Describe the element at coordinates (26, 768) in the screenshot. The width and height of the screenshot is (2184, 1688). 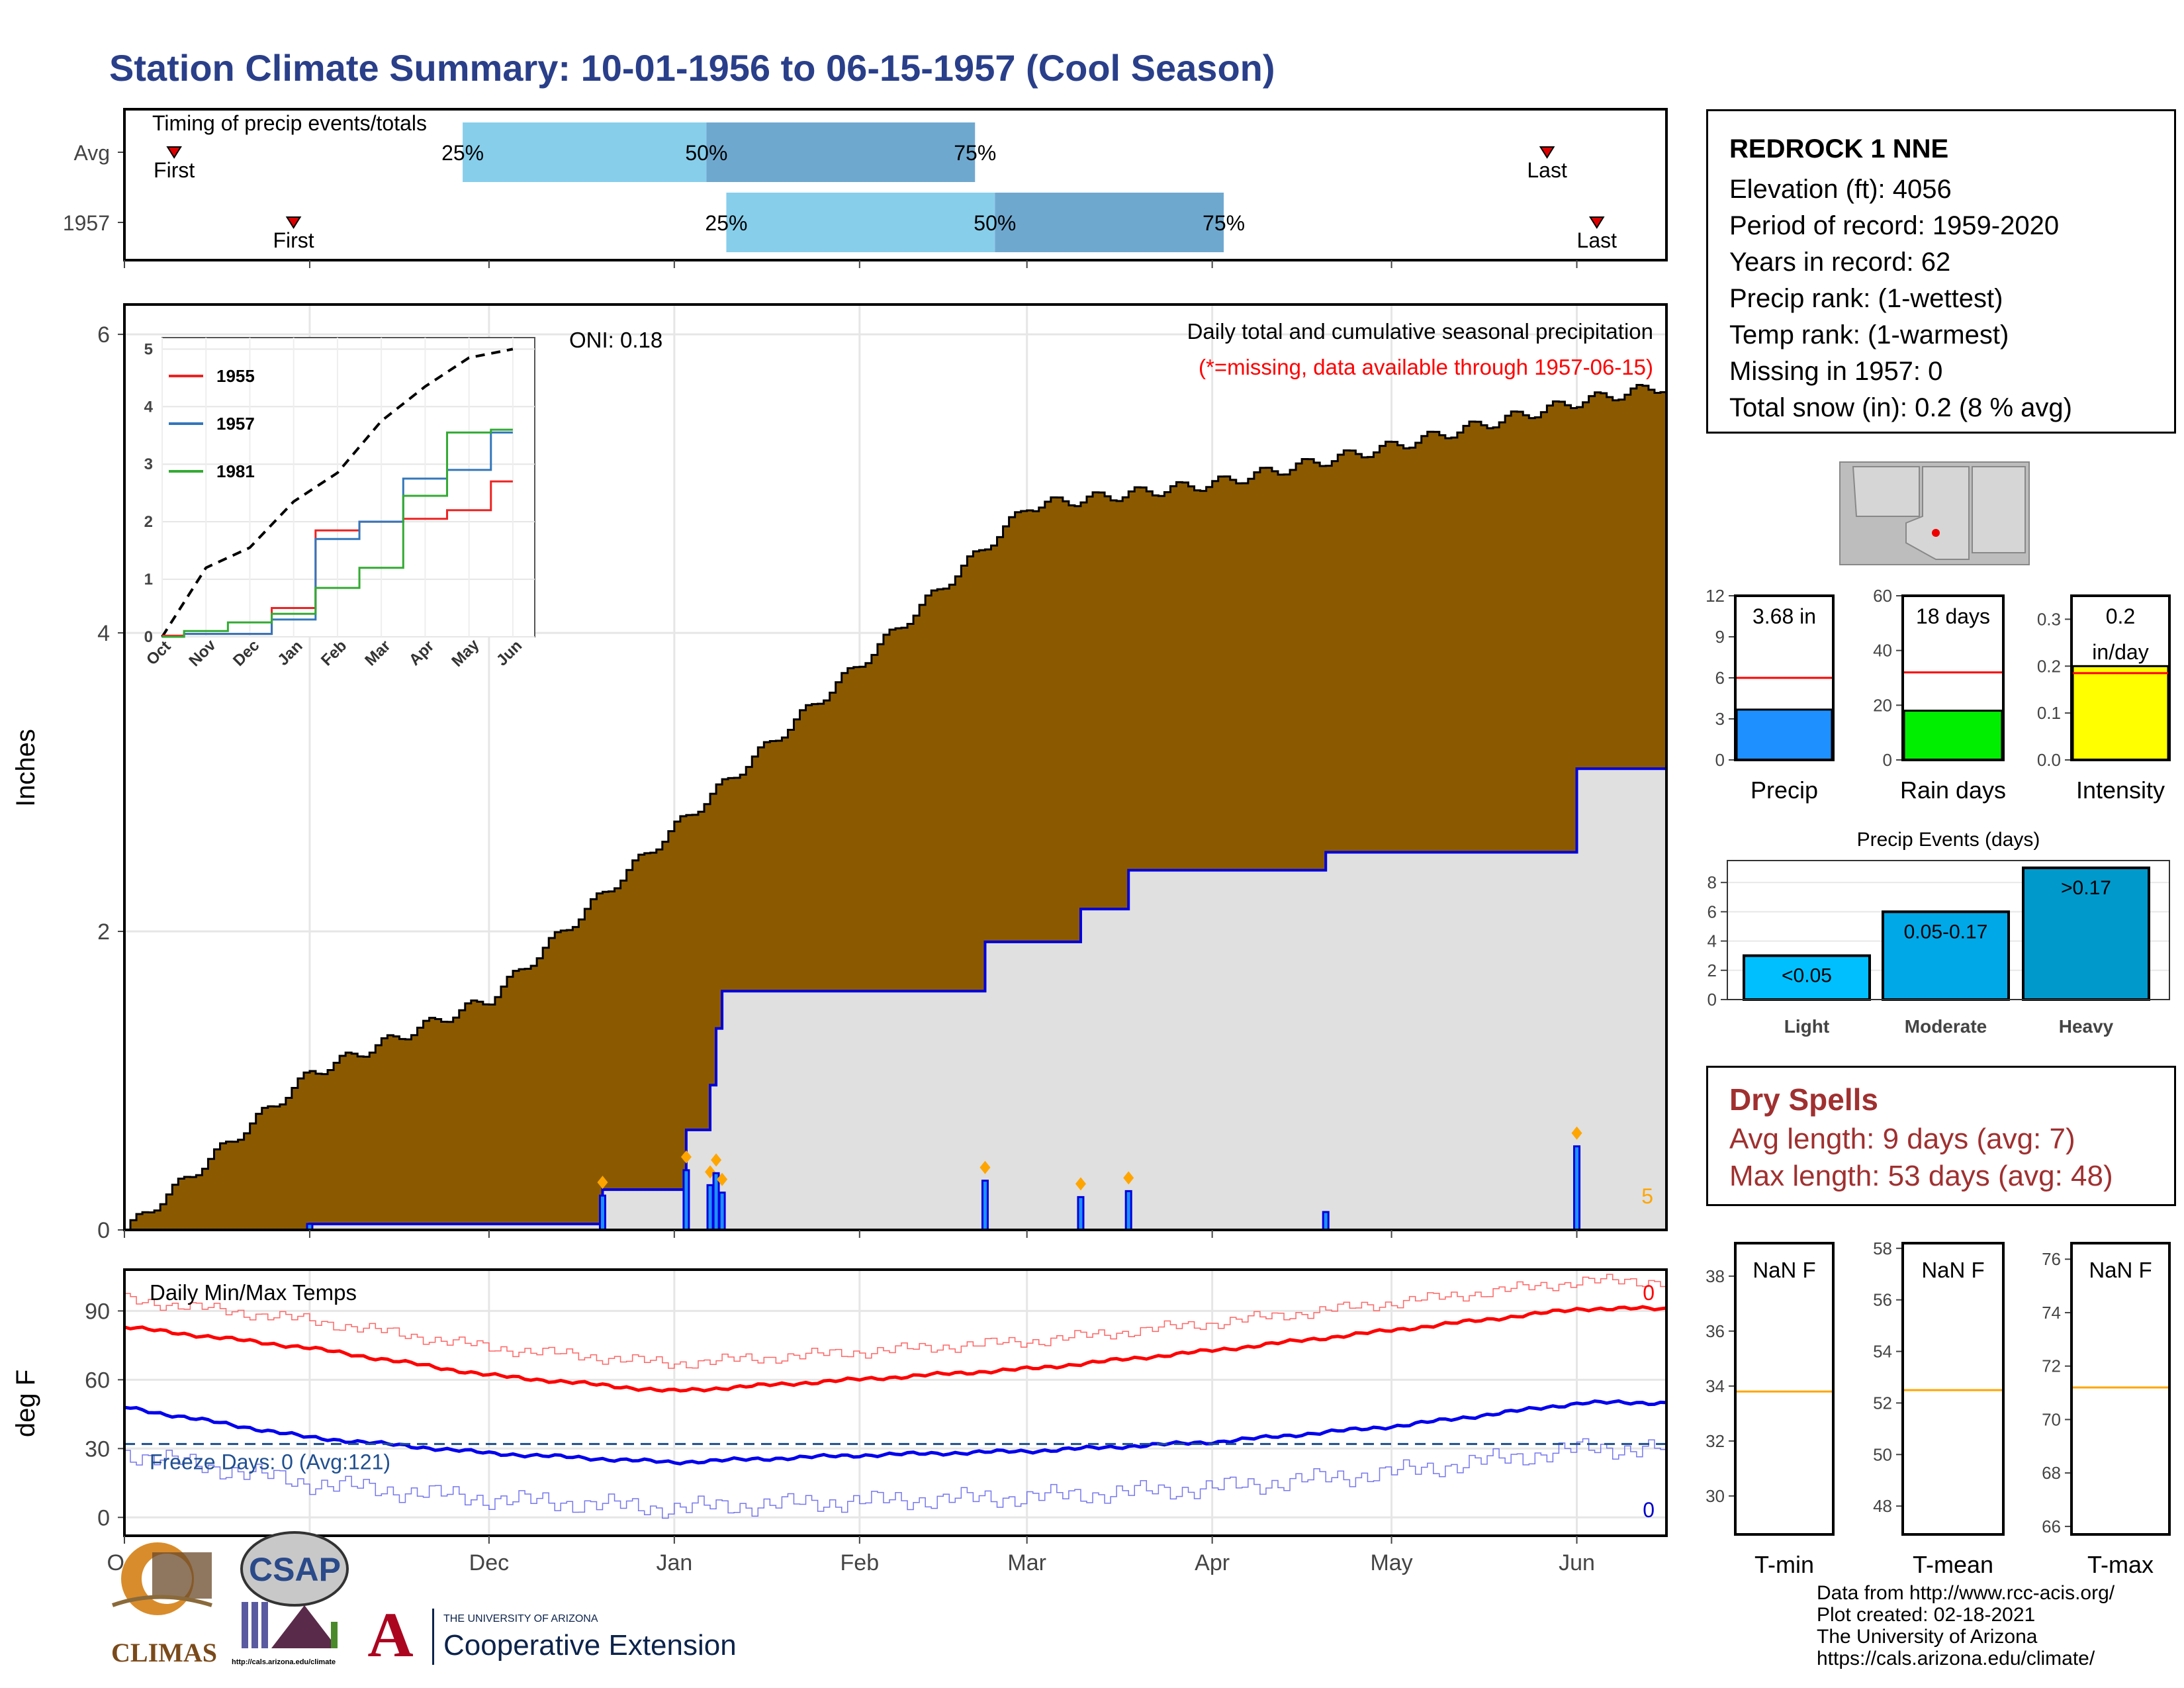
I see `main-y-axis-label: Inches` at that location.